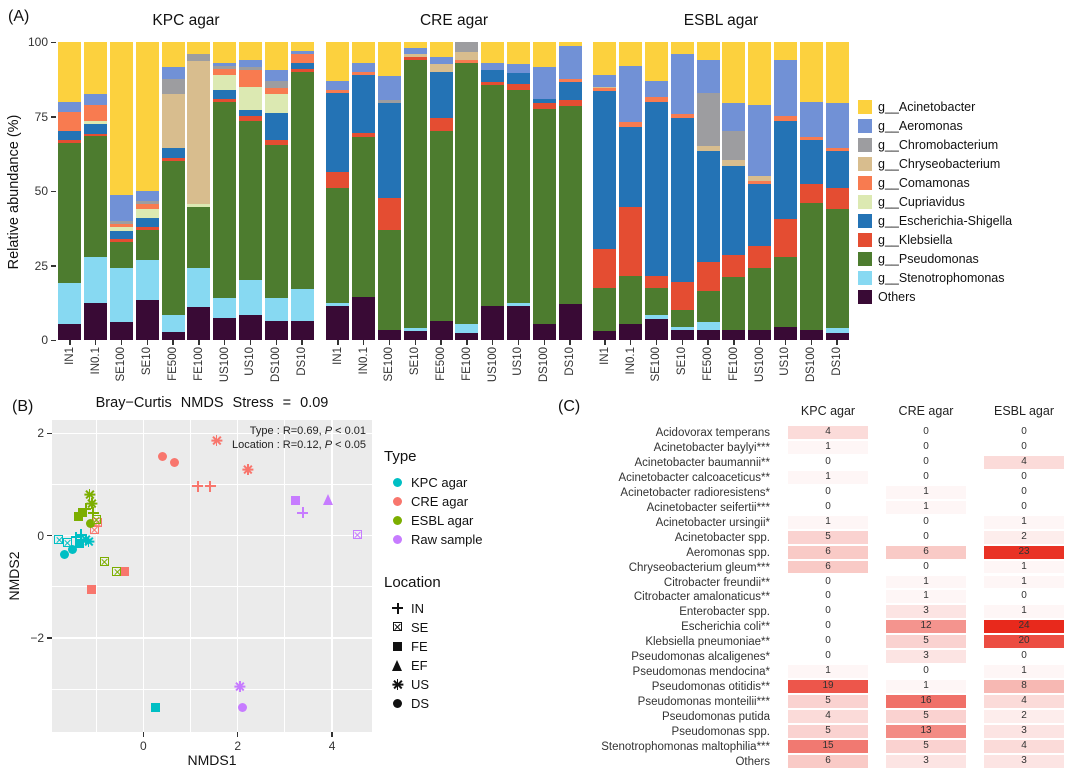 This screenshot has width=1080, height=780. Describe the element at coordinates (711, 447) in the screenshot. I see `heatmap-row-label: Acinetobacter baylyi***` at that location.